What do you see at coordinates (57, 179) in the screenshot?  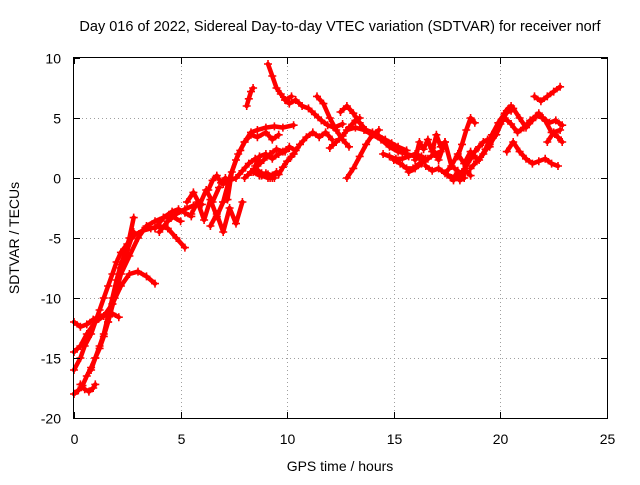 I see `y-tick-label: 0` at bounding box center [57, 179].